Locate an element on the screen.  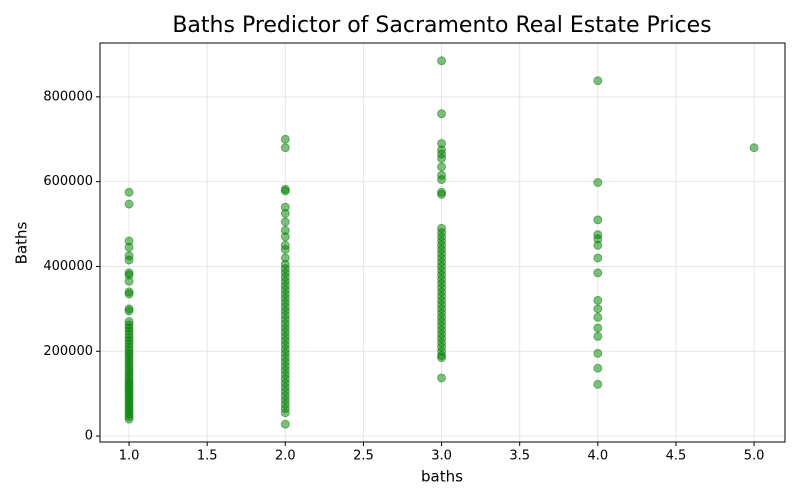
x-tick-label: 4.5 is located at coordinates (676, 456).